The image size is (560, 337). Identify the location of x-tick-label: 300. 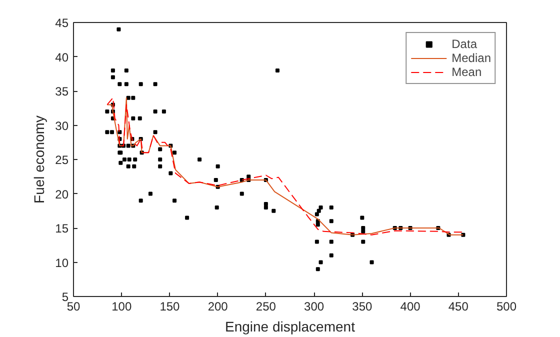
(314, 307).